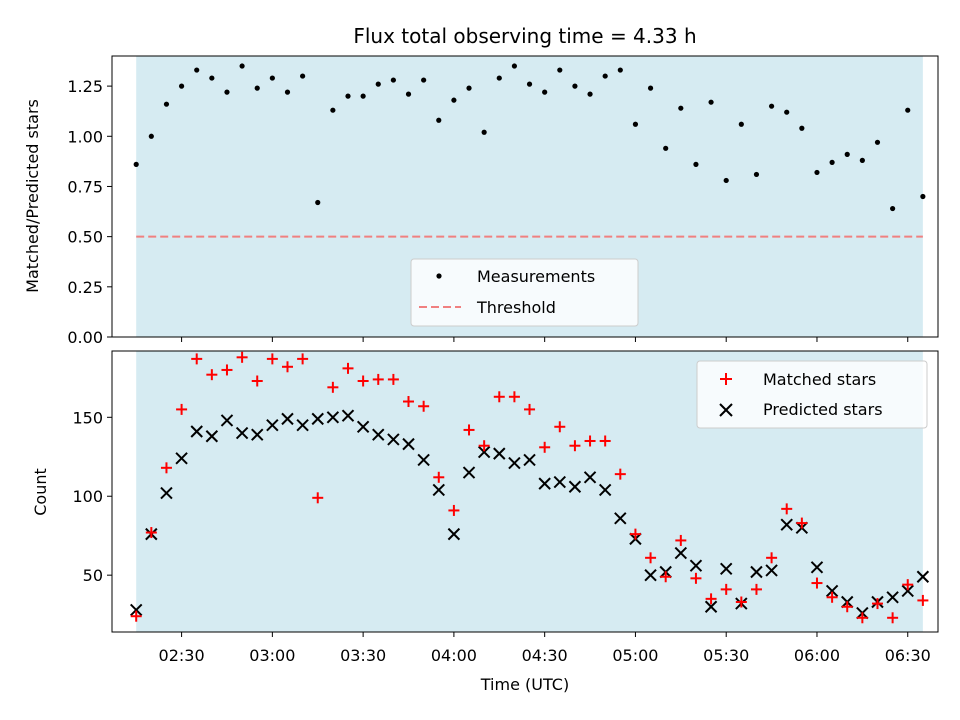  I want to click on bottom-x-tick-label: 05:30, so click(726, 655).